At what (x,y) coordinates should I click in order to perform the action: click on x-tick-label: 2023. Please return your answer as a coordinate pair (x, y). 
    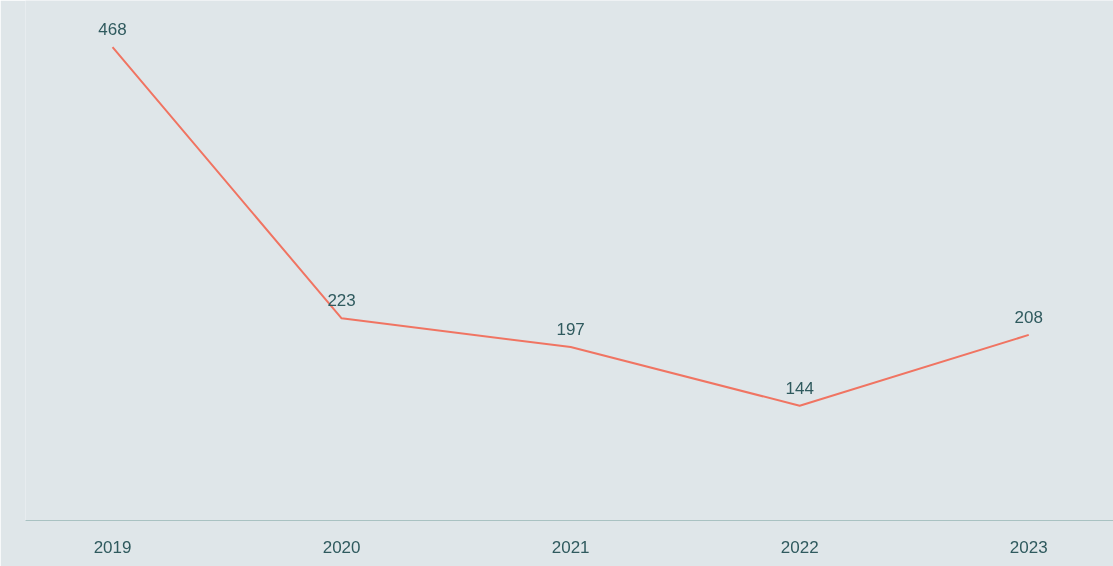
    Looking at the image, I should click on (1028, 547).